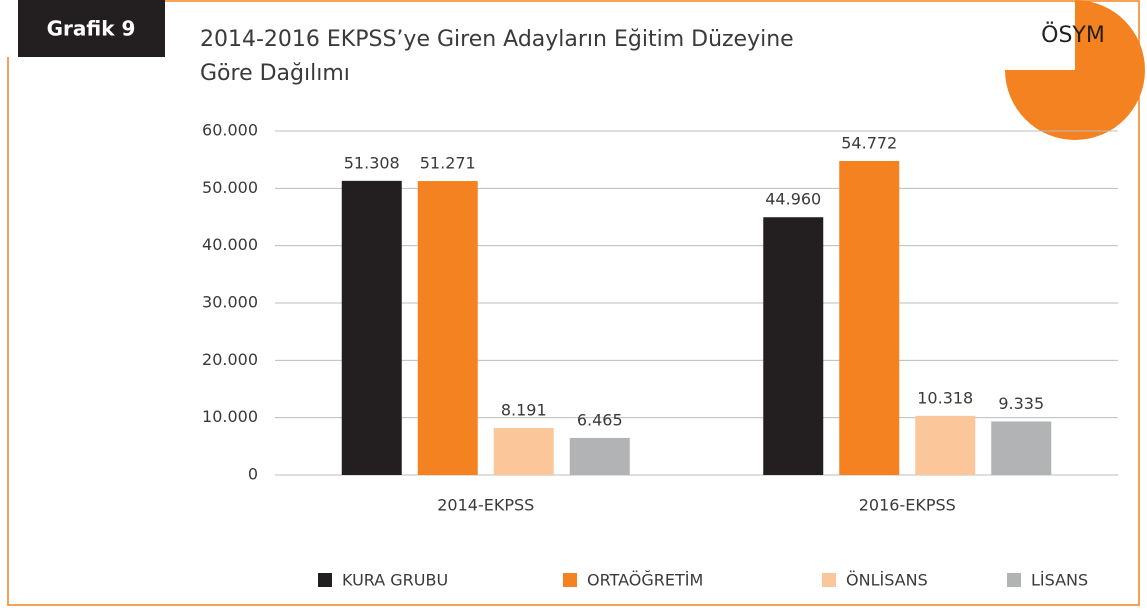 The width and height of the screenshot is (1147, 614). What do you see at coordinates (600, 419) in the screenshot?
I see `value-label: 6.465` at bounding box center [600, 419].